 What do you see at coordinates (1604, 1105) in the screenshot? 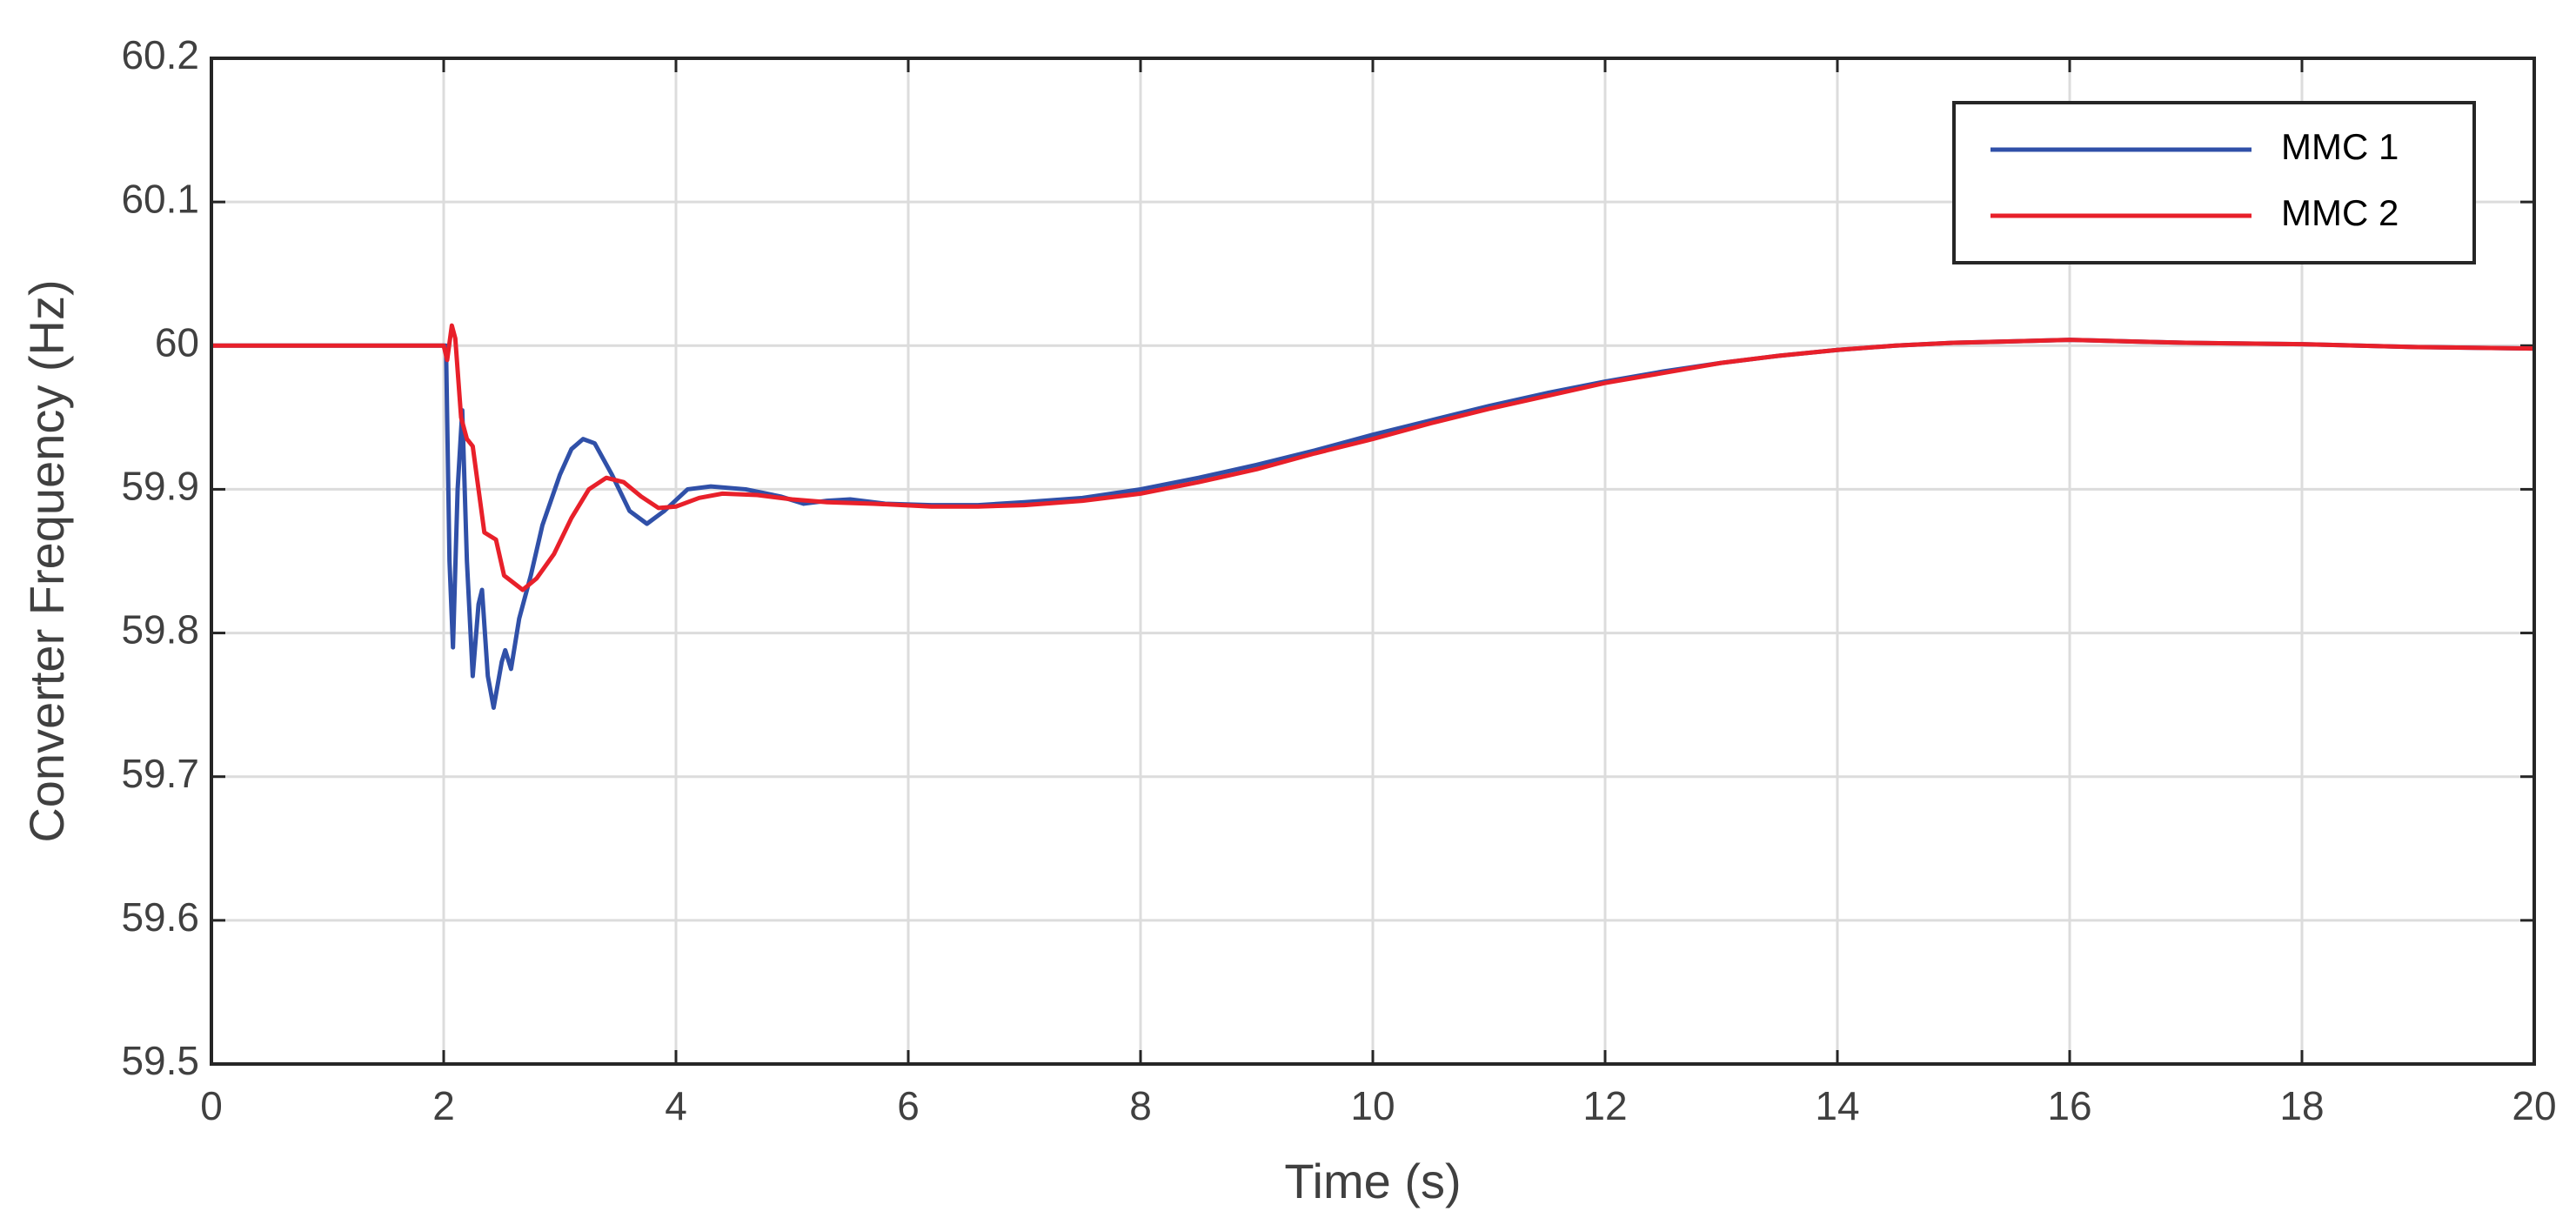
I see `x-tick-label: 12` at bounding box center [1604, 1105].